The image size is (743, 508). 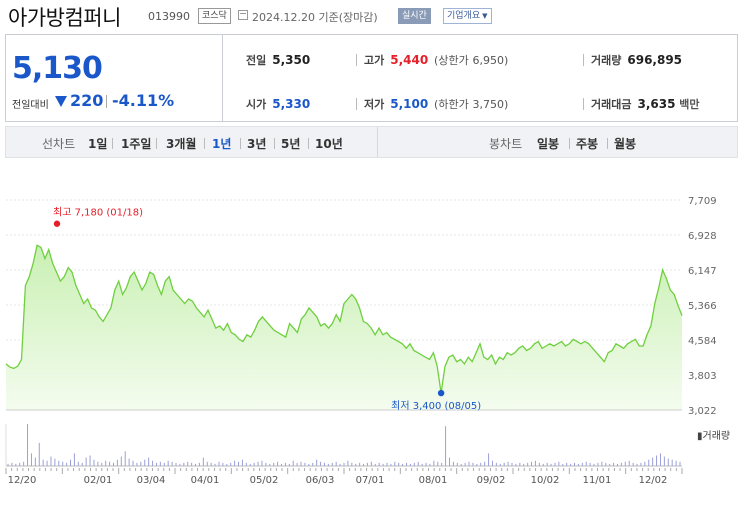 What do you see at coordinates (256, 104) in the screenshot?
I see `open-label: 시가` at bounding box center [256, 104].